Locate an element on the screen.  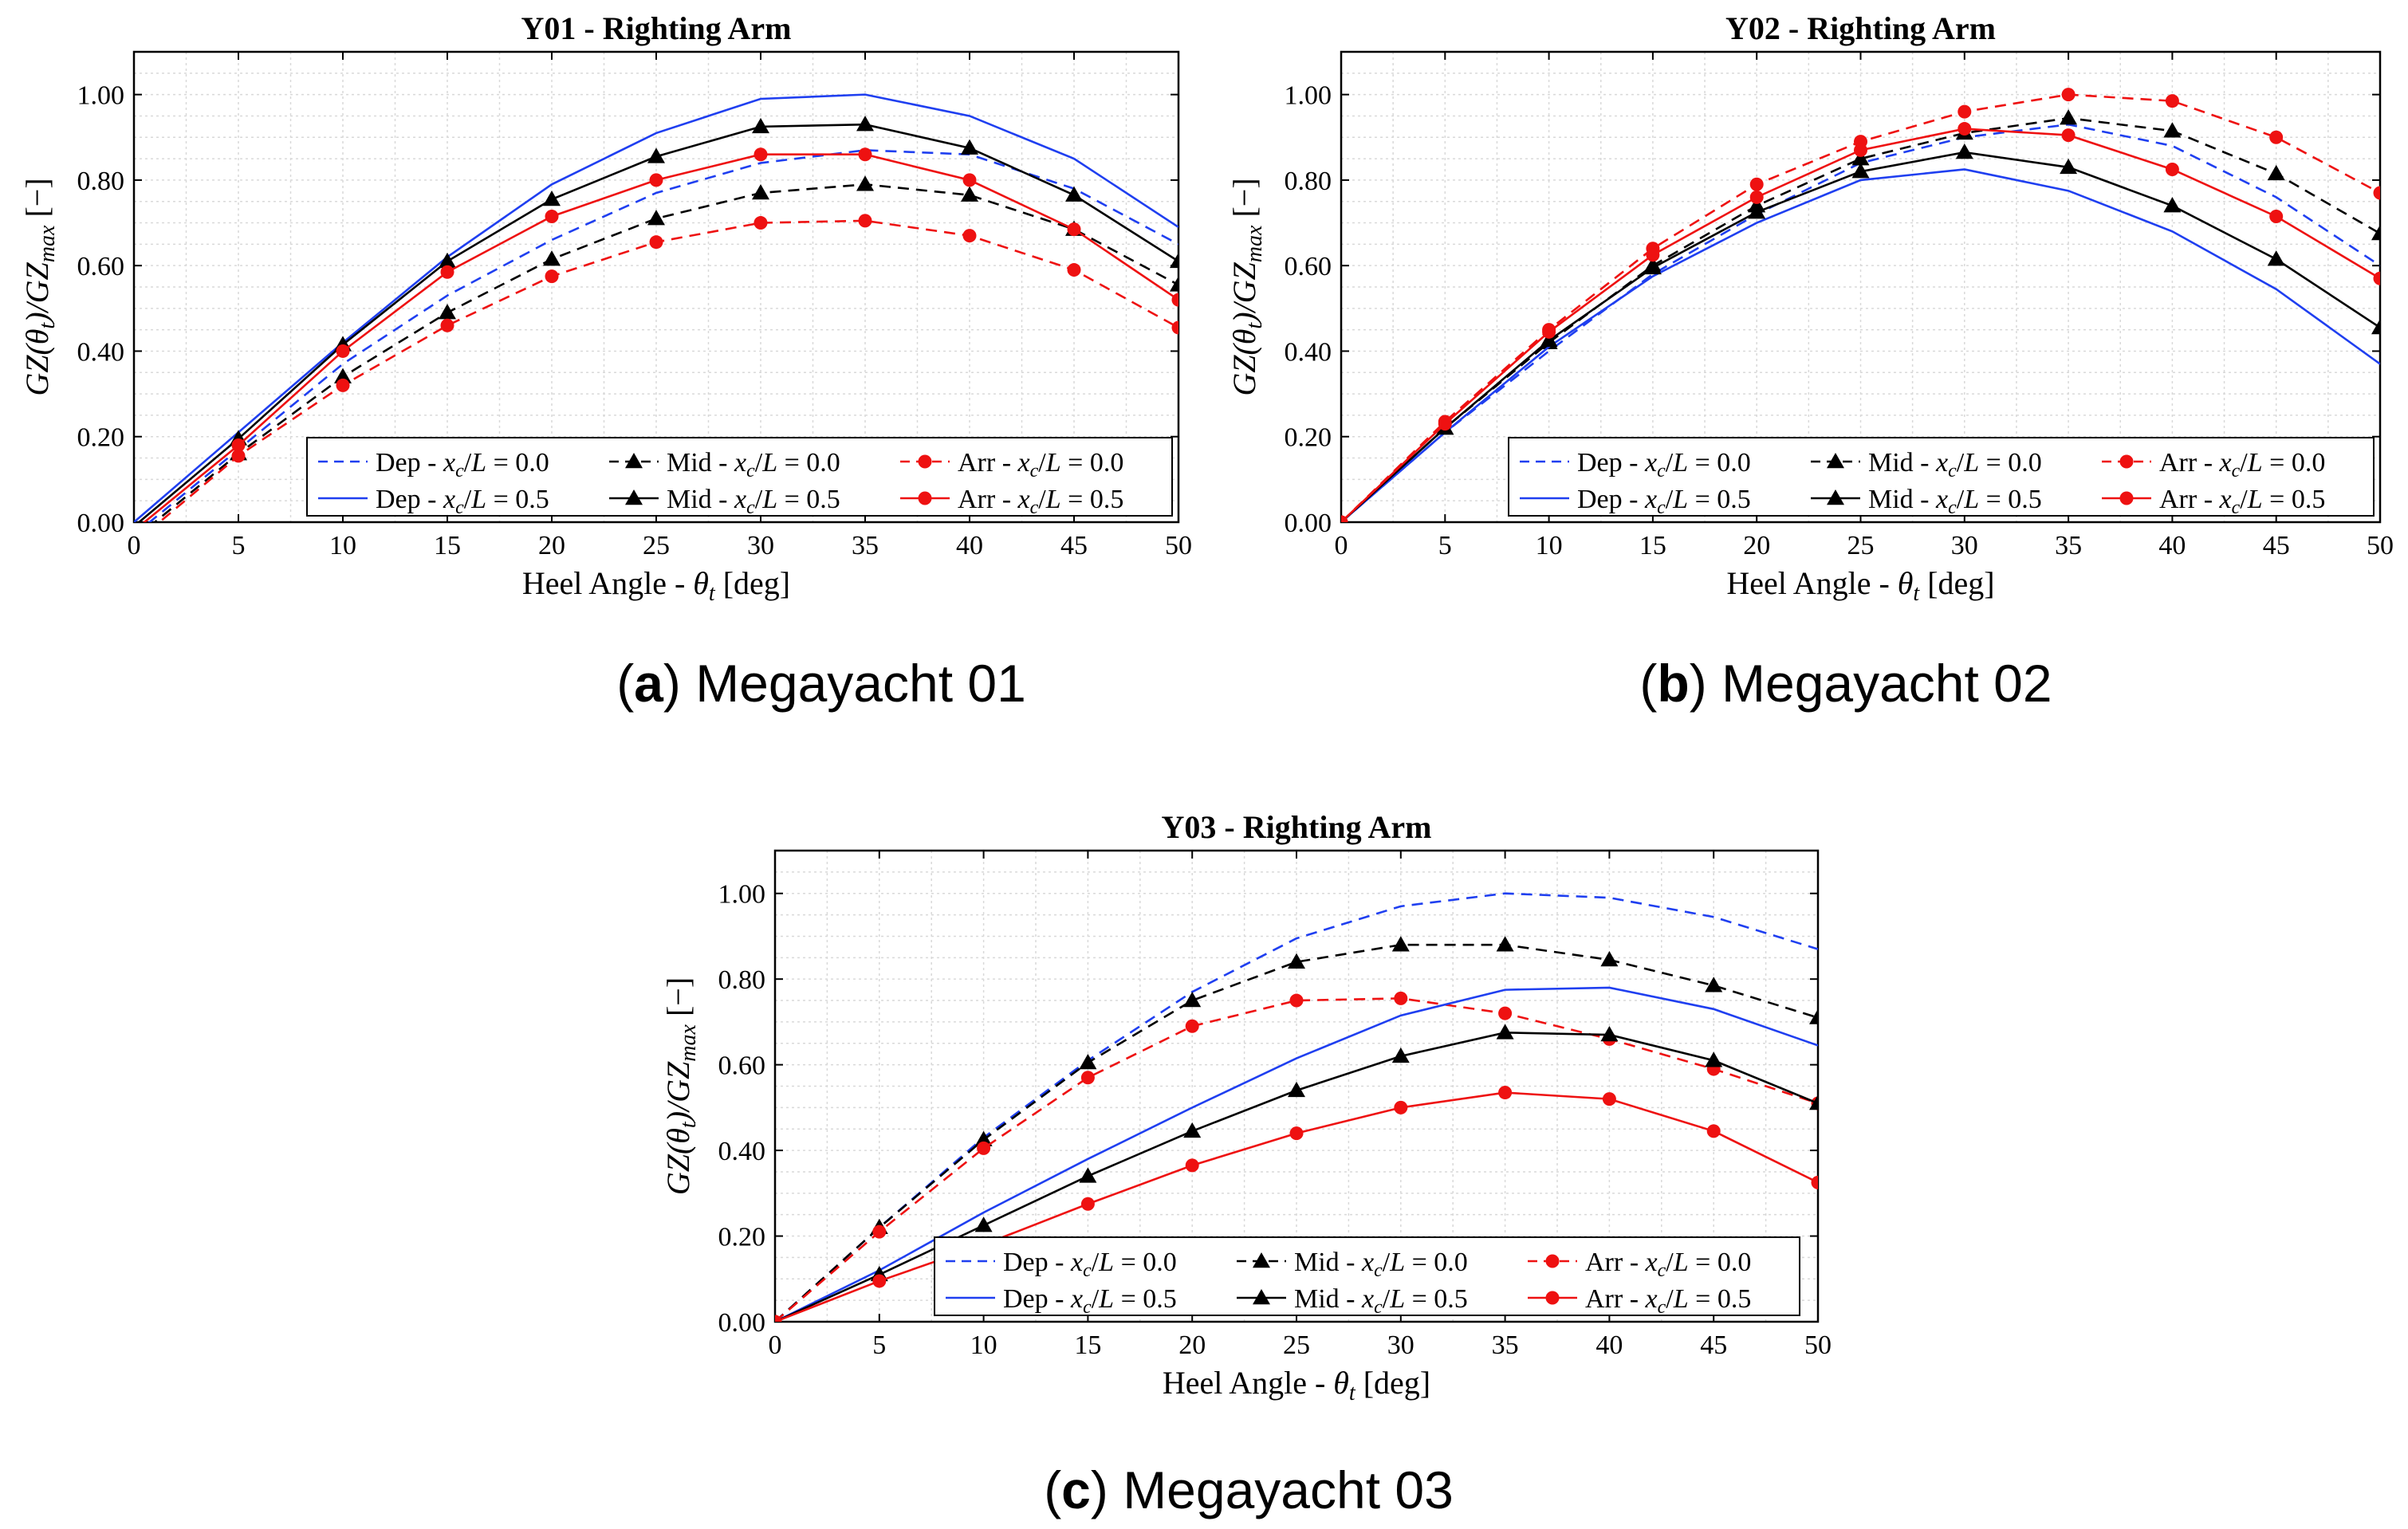
legend-label-prefix: Dep - is located at coordinates (1611, 463).